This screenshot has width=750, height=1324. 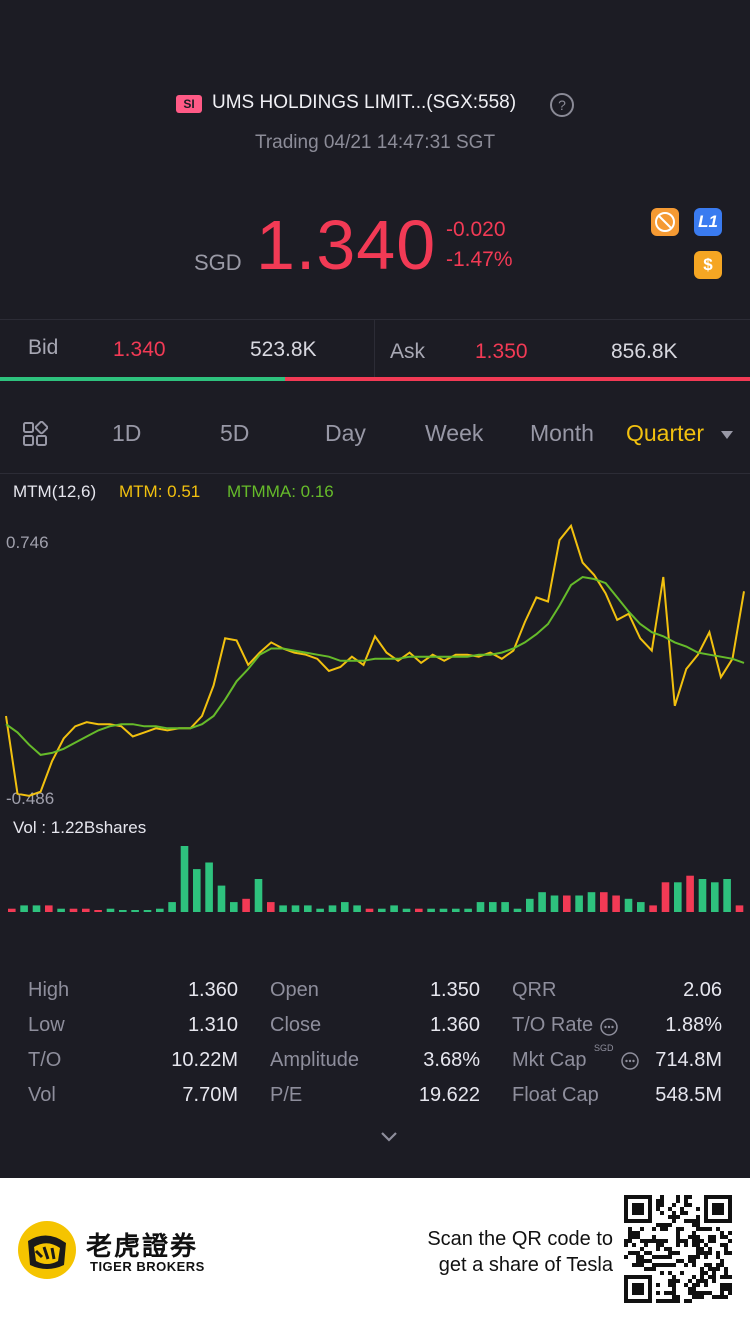 I want to click on bid-ask-panel, so click(x=375, y=348).